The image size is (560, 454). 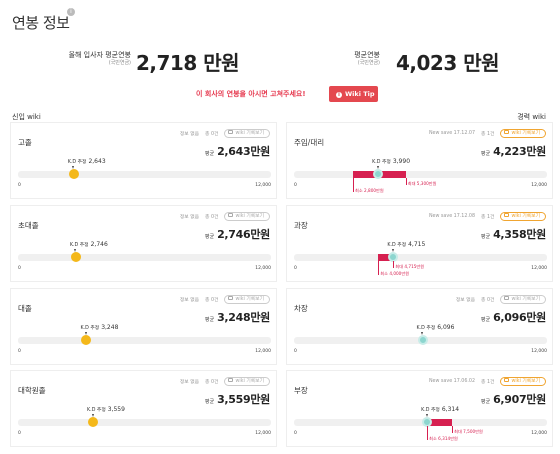 I want to click on kd-estimate-label: K.D 추정 4,715, so click(x=406, y=244).